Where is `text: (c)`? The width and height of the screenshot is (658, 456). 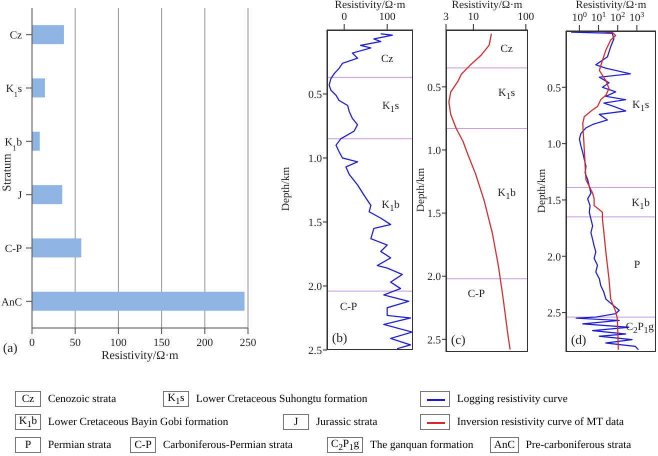
text: (c) is located at coordinates (458, 340).